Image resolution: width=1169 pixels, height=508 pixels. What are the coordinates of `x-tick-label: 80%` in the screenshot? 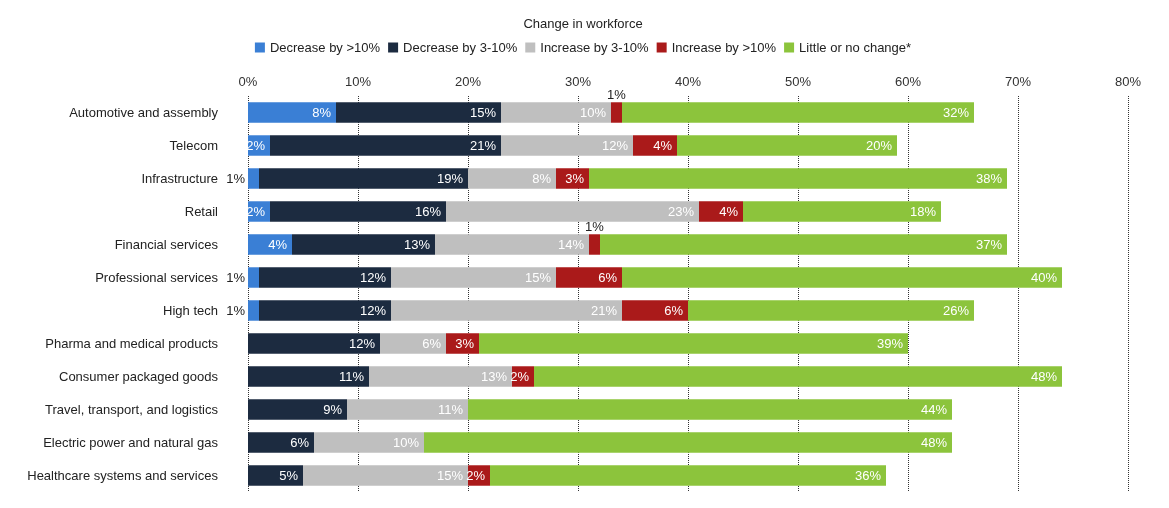 It's located at (1128, 81).